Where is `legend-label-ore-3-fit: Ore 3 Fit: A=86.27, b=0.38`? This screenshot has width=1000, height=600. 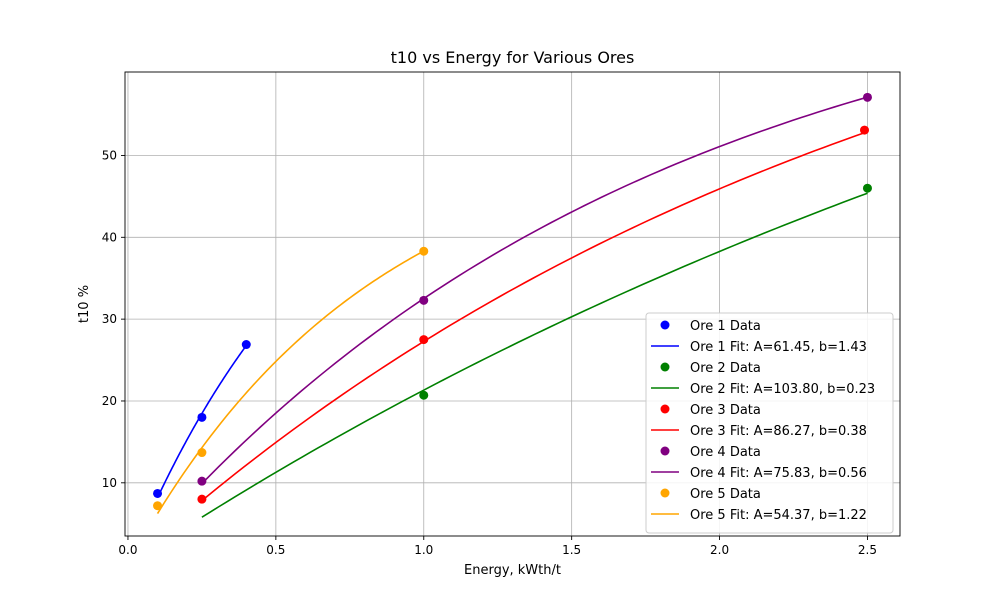
legend-label-ore-3-fit: Ore 3 Fit: A=86.27, b=0.38 is located at coordinates (778, 431).